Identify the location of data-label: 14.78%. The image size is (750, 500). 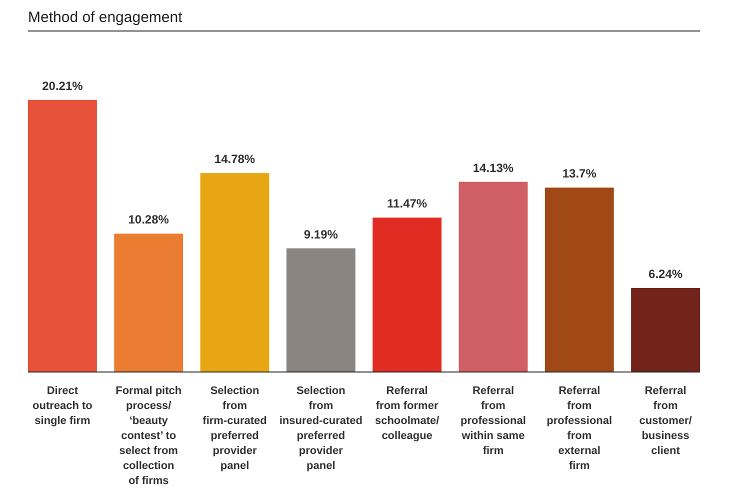
(235, 159).